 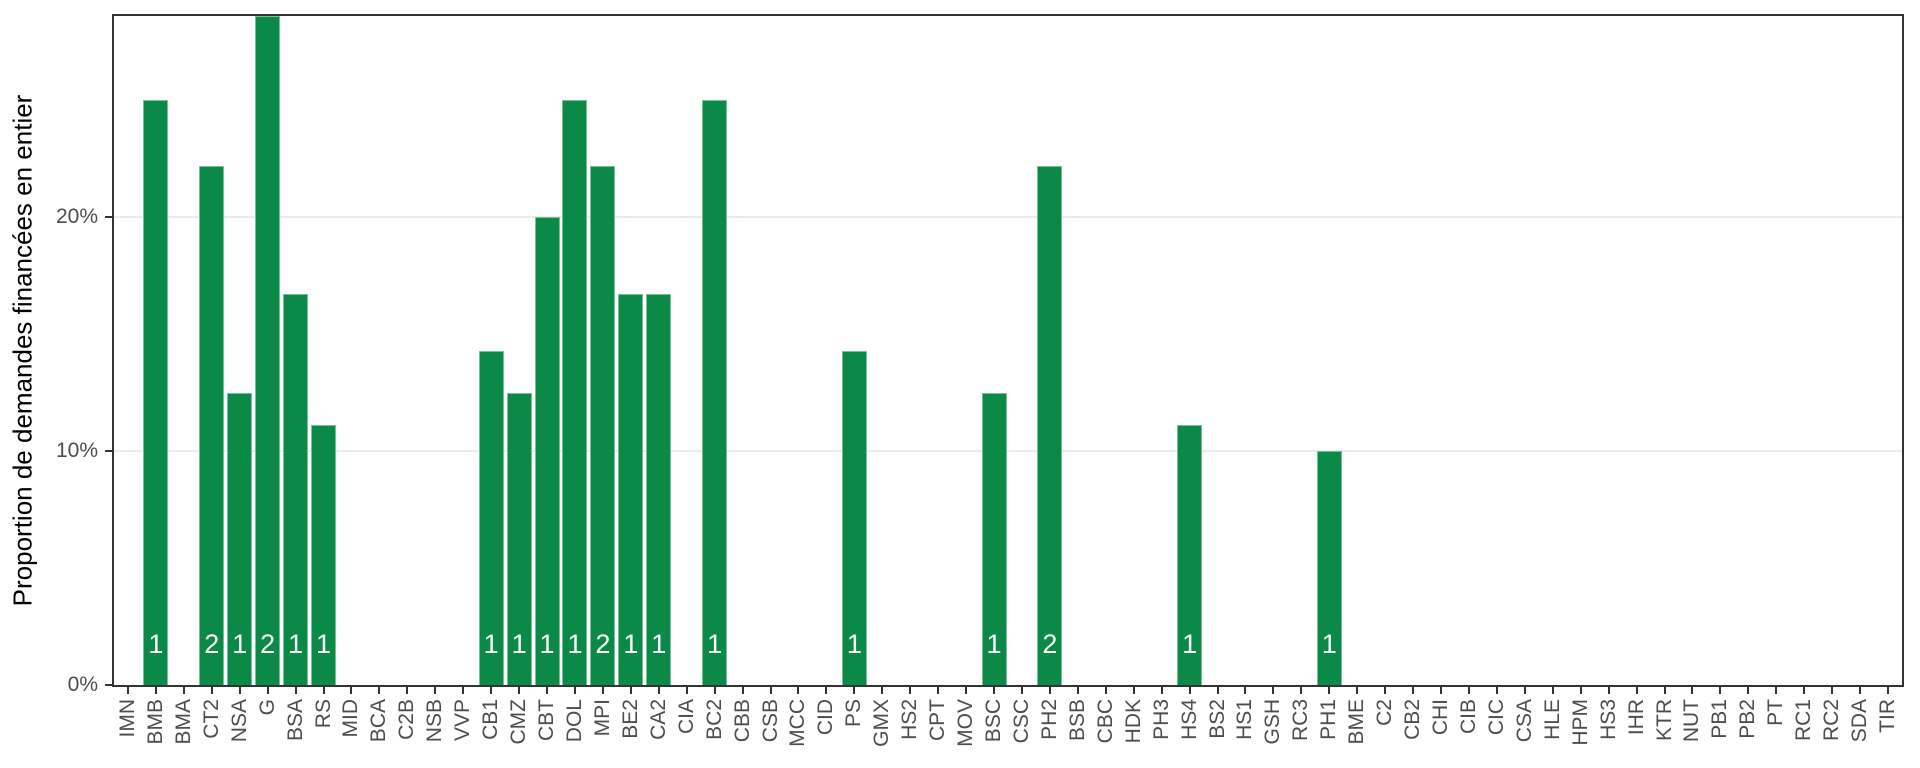 What do you see at coordinates (602, 690) in the screenshot?
I see `x-tick-mpi` at bounding box center [602, 690].